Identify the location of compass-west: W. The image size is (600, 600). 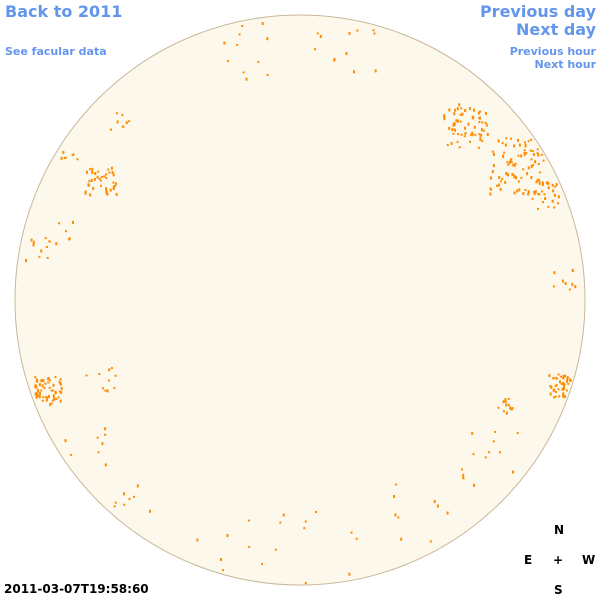
(589, 560).